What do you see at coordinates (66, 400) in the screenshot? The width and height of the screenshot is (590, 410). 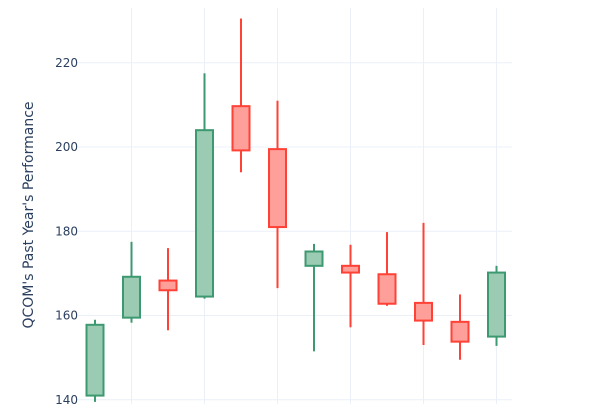 I see `y-tick-label: 140` at bounding box center [66, 400].